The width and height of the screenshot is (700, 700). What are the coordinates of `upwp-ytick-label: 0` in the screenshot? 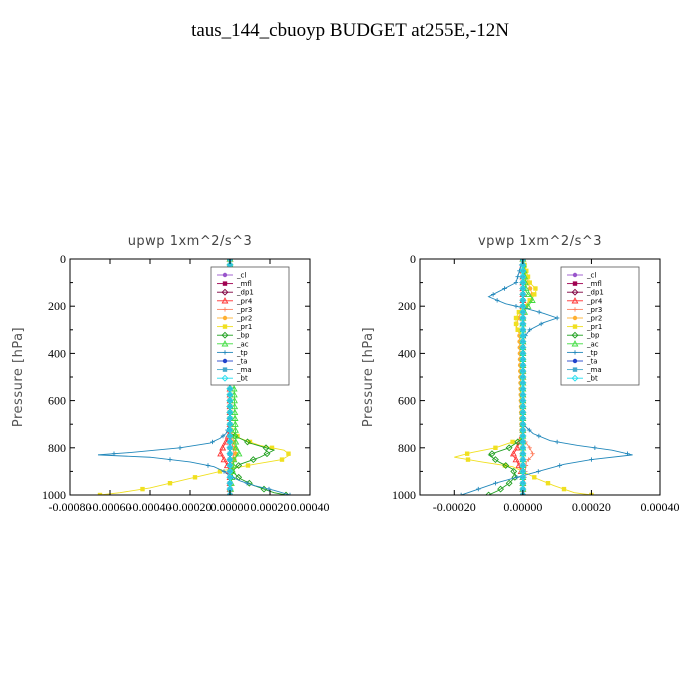 It's located at (63, 259).